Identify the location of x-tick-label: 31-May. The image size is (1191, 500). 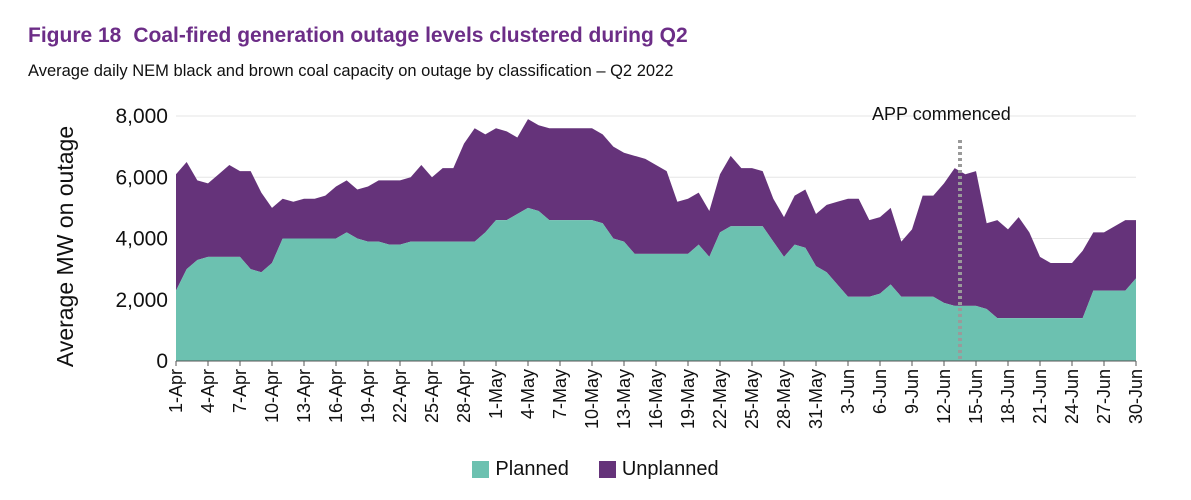
(816, 399).